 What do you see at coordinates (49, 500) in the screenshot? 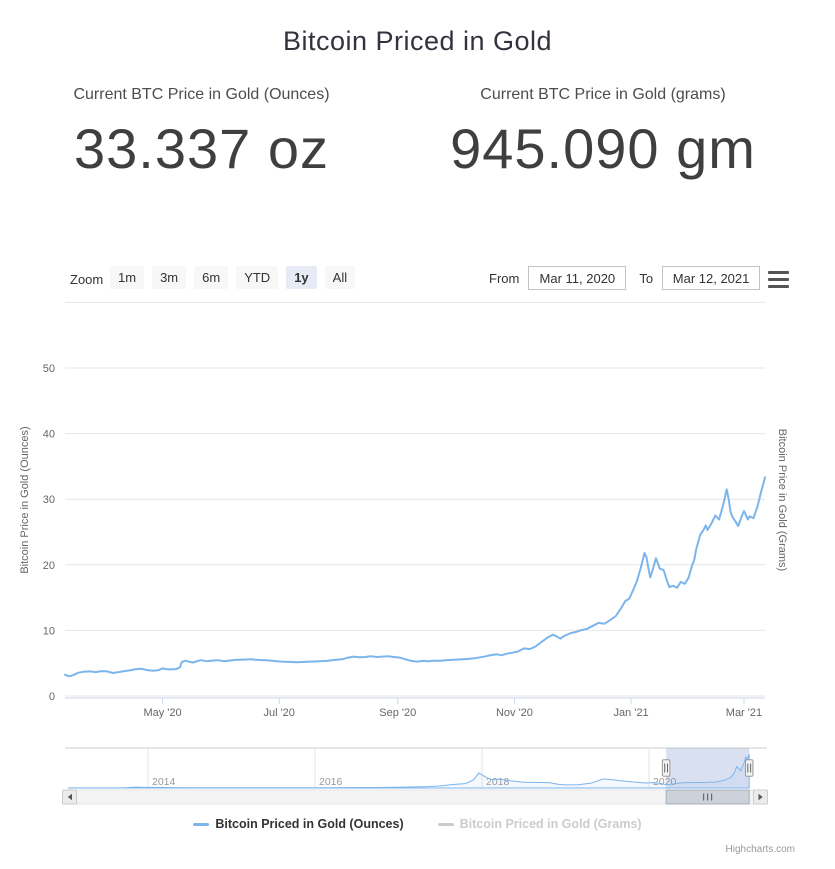
I see `y-tick-label: 30` at bounding box center [49, 500].